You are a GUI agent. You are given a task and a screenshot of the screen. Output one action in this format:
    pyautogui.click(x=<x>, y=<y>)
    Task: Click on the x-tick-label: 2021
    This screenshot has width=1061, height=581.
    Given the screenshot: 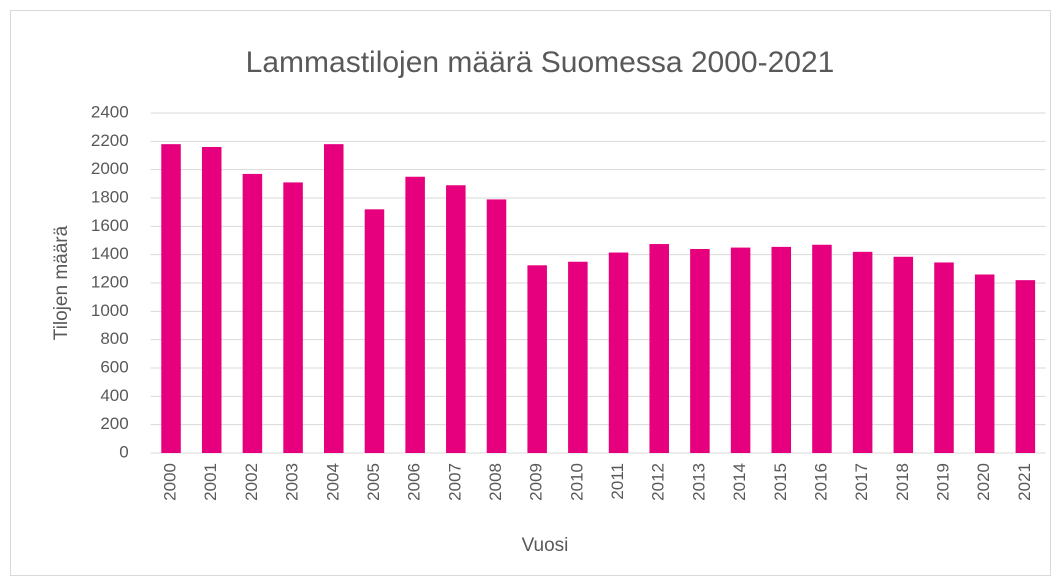 What is the action you would take?
    pyautogui.click(x=1024, y=482)
    